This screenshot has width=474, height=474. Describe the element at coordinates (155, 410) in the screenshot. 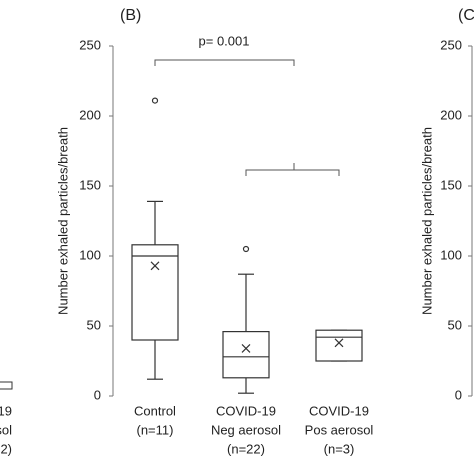

I see `x-tick-label: Control` at that location.